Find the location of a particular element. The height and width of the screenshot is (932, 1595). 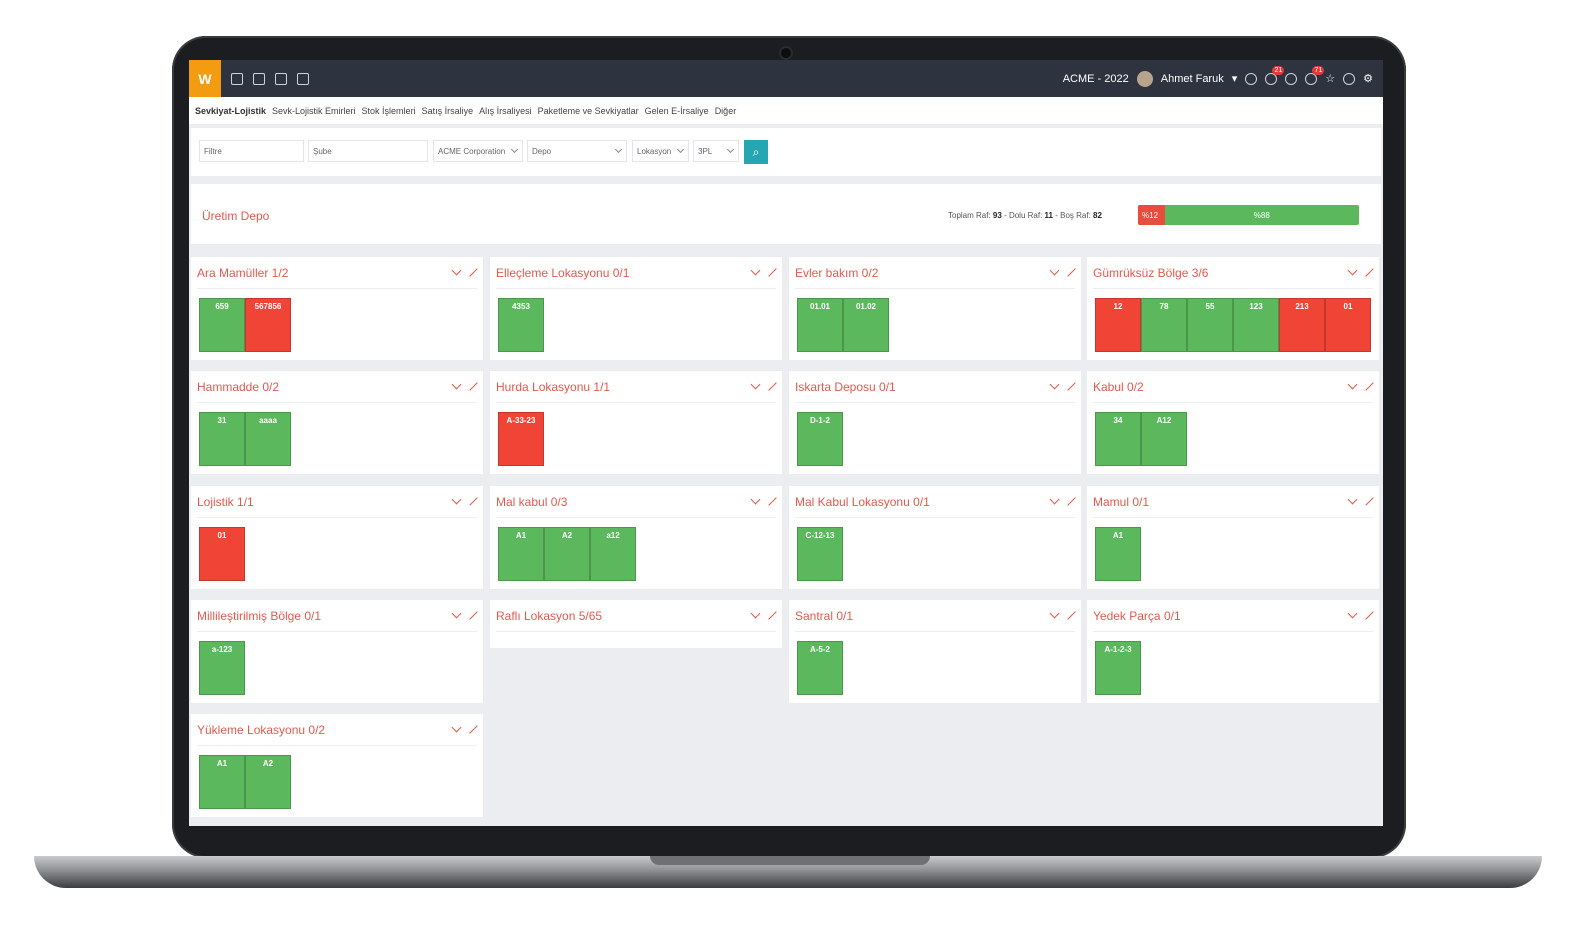

subnav-item: Gelen E-İrsaliye is located at coordinates (676, 110).